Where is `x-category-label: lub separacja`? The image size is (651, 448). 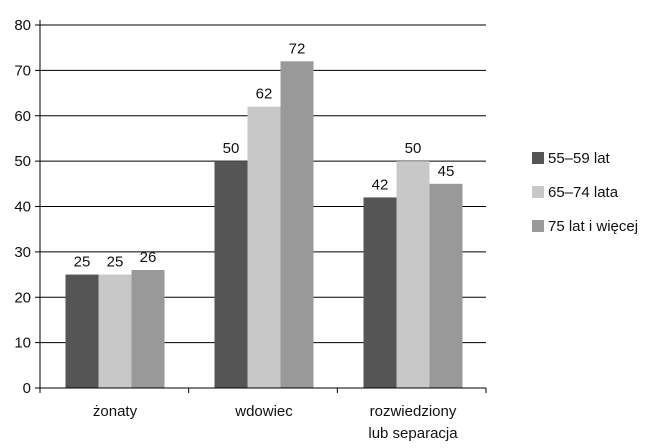
x-category-label: lub separacja is located at coordinates (413, 433).